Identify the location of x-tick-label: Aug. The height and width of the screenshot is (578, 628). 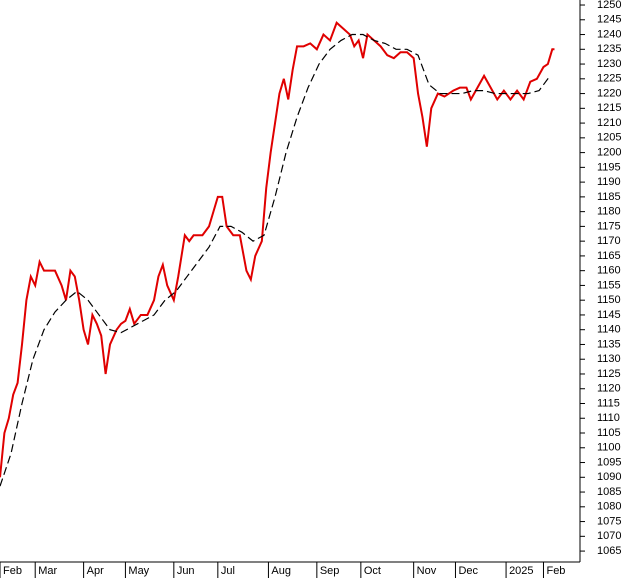
(281, 571).